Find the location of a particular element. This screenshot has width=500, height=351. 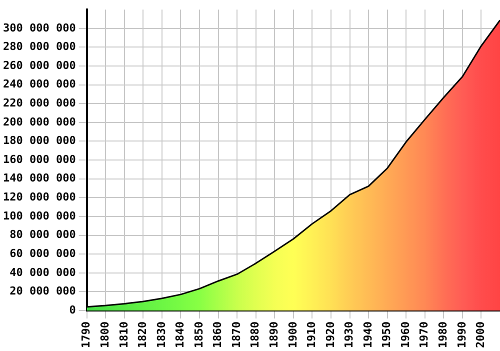

x-tick-label: 1930 is located at coordinates (349, 335).